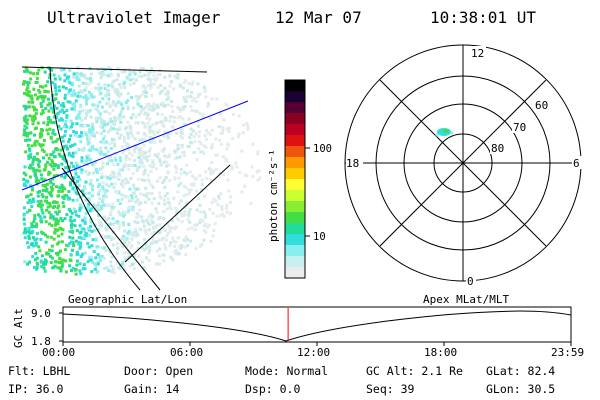  I want to click on altitude-curve, so click(317, 326).